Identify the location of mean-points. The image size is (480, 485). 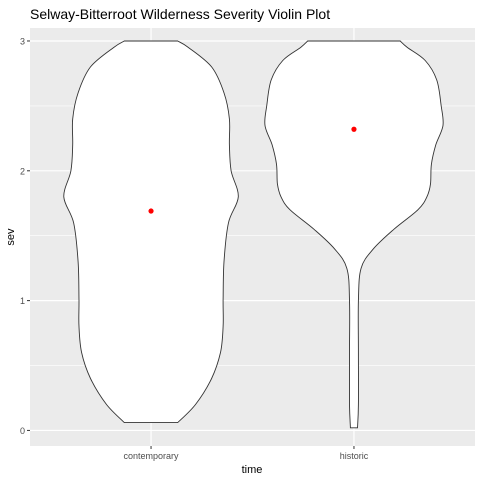
(252, 170).